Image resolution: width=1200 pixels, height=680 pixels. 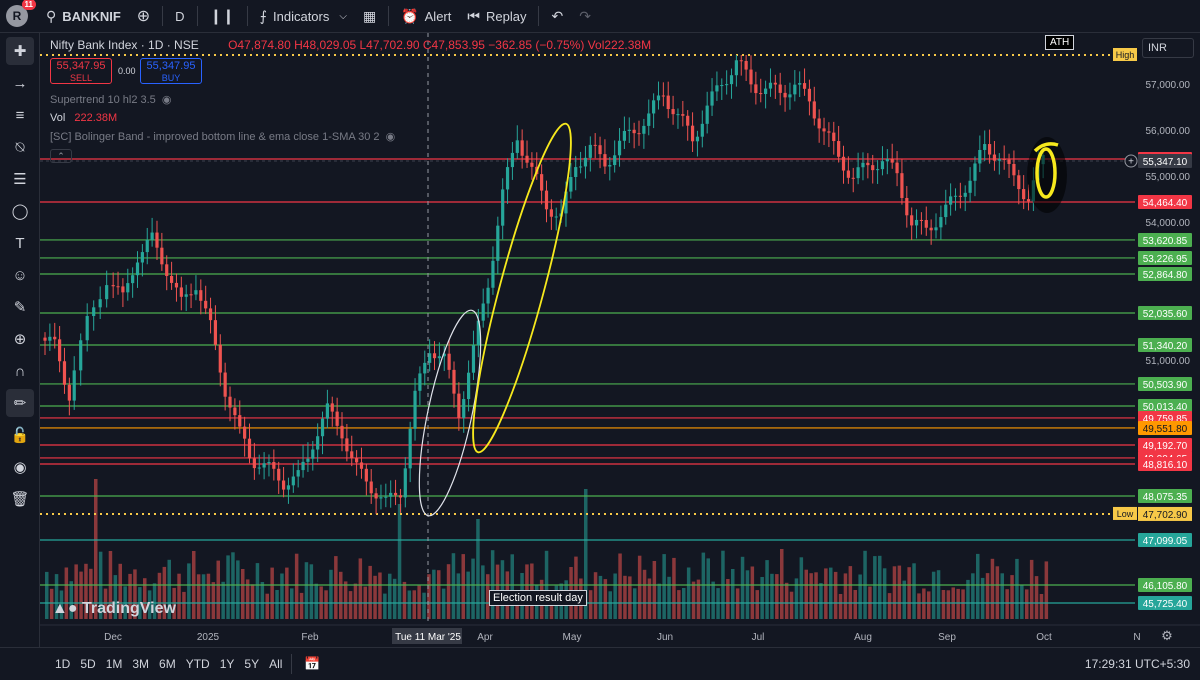 I want to click on pattern-tool: ⍉, so click(x=20, y=147).